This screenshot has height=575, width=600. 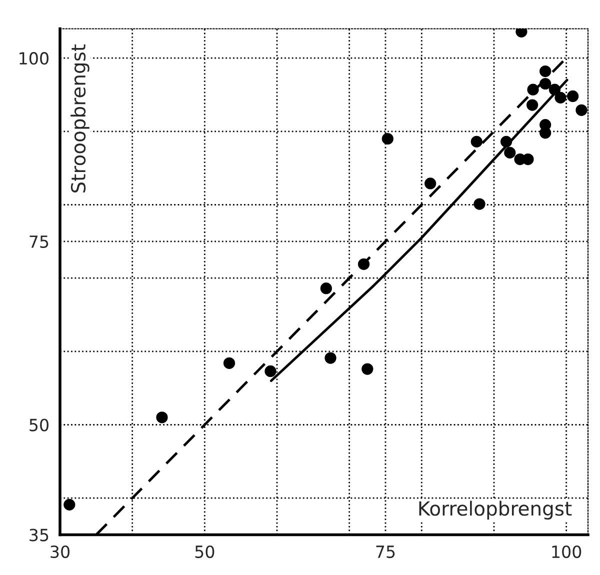 What do you see at coordinates (39, 535) in the screenshot?
I see `y-tick-label: 35` at bounding box center [39, 535].